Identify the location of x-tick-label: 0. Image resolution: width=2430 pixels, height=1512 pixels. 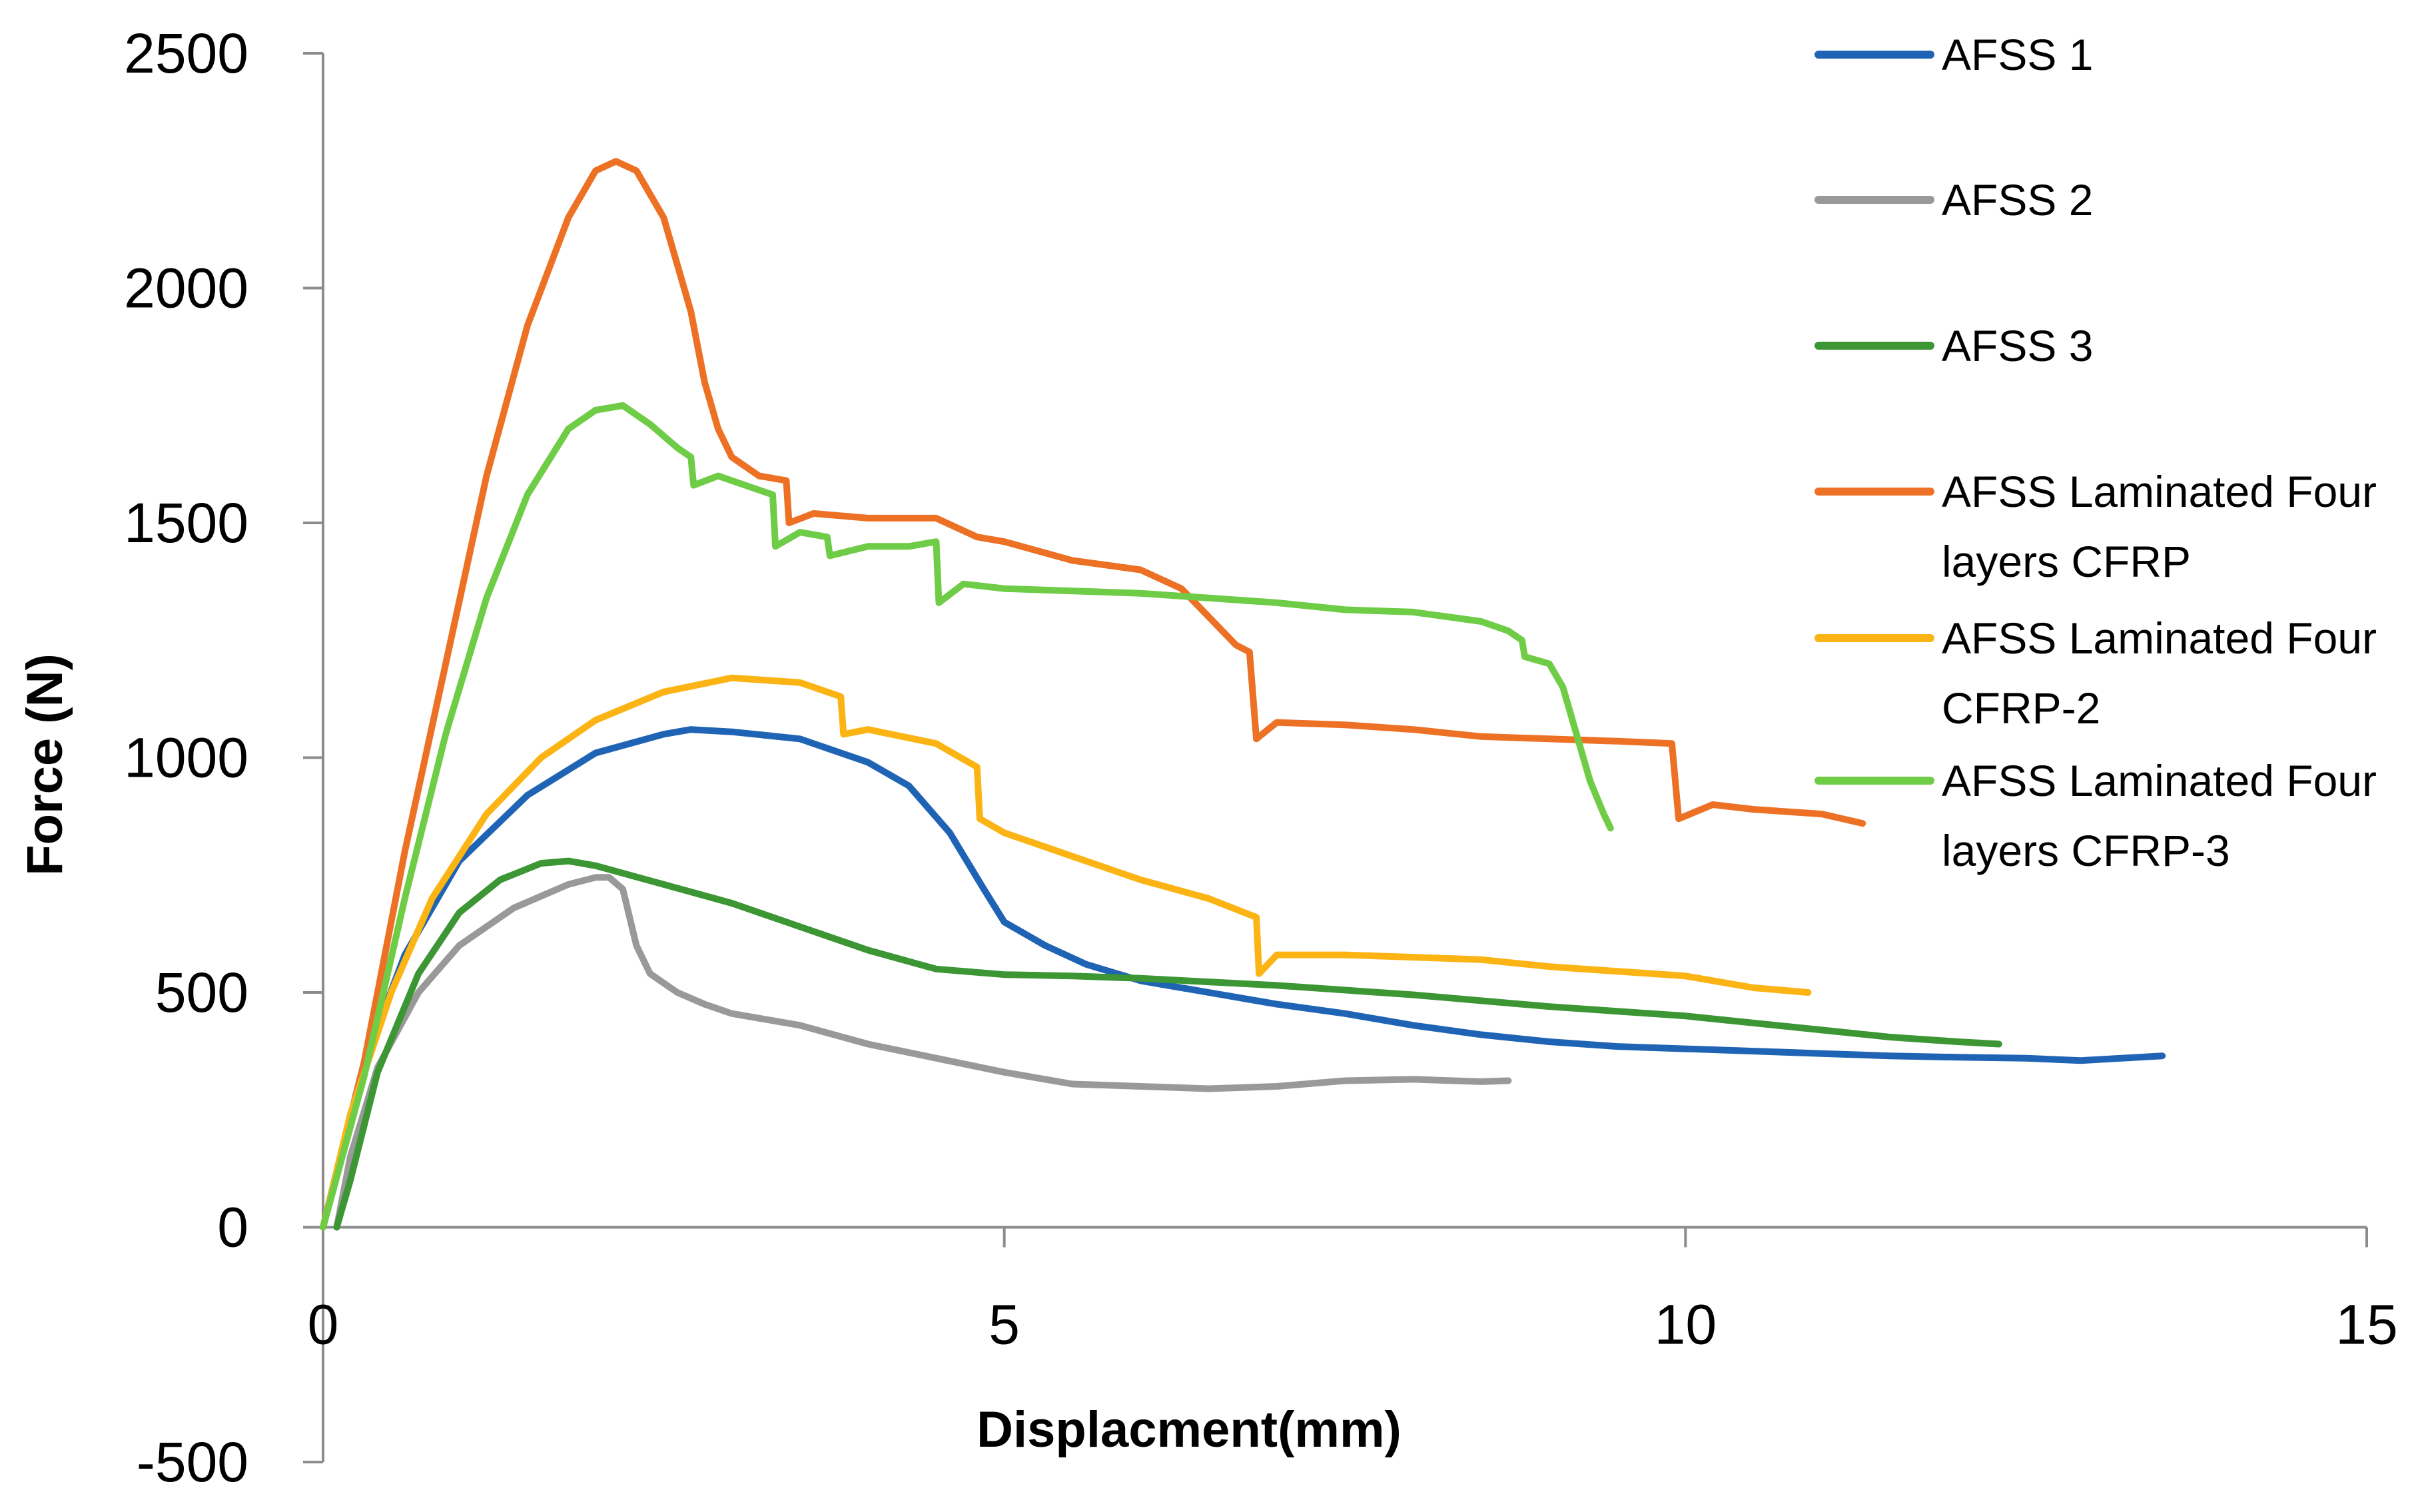
(323, 1325).